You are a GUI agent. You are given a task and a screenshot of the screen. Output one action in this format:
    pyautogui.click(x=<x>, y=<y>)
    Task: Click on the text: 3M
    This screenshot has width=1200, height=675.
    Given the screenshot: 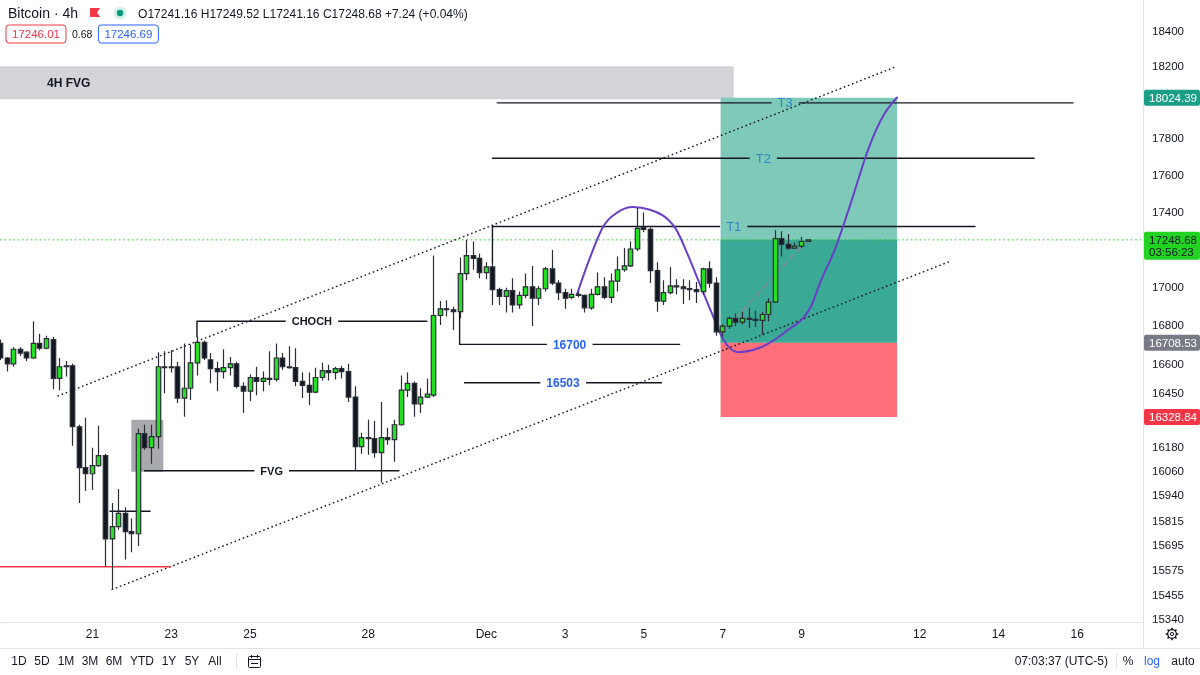 What is the action you would take?
    pyautogui.click(x=90, y=661)
    